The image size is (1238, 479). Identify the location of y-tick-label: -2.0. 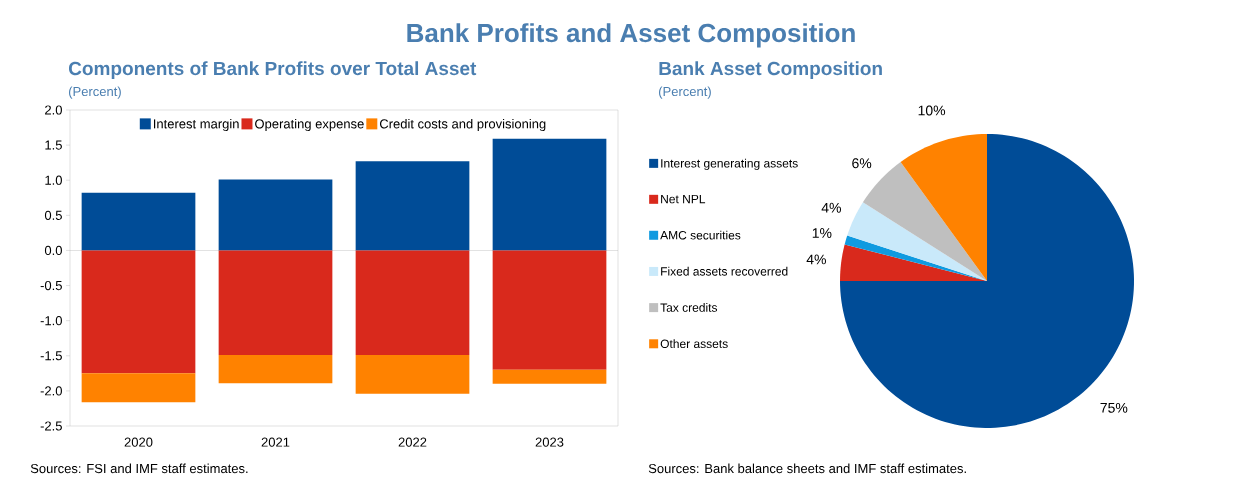
(51, 391).